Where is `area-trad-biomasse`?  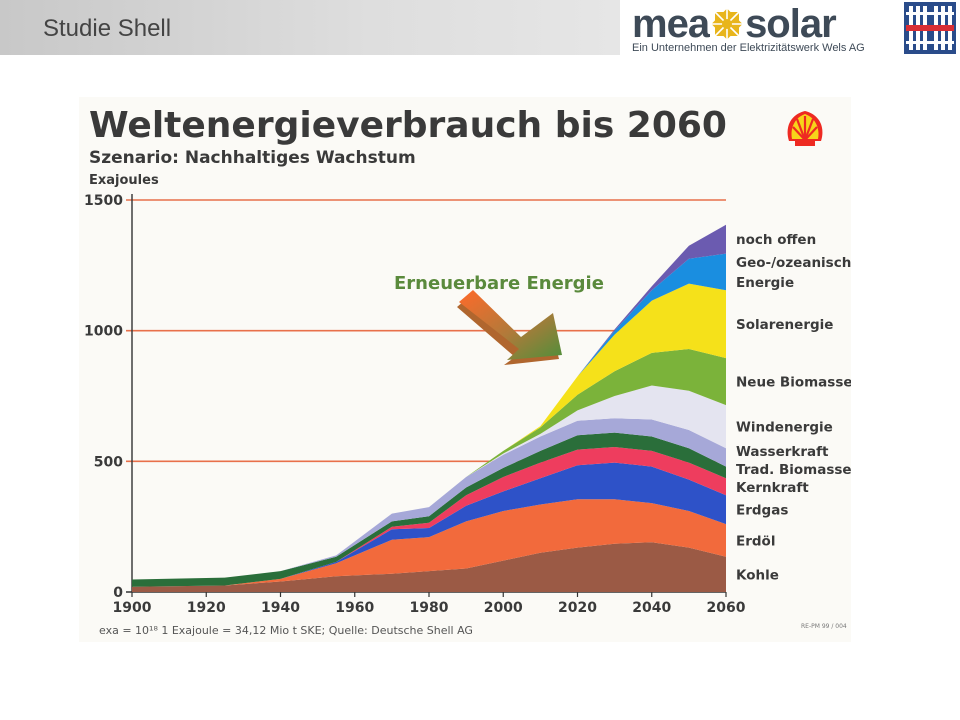
area-trad-biomasse is located at coordinates (429, 509).